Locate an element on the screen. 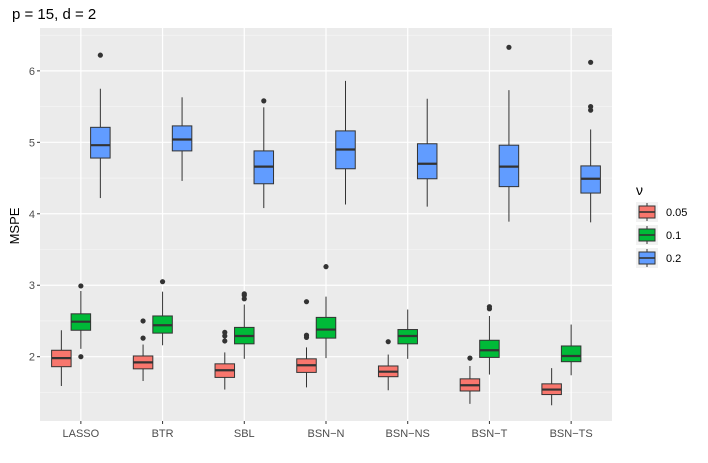  legend-item: 0.2 is located at coordinates (658, 258).